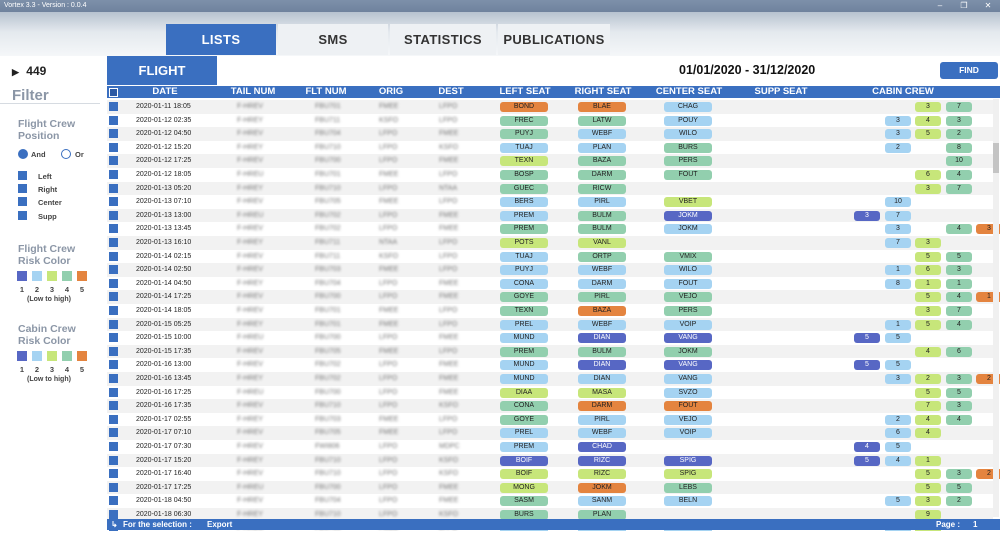  I want to click on center-seat-badge: VANG, so click(688, 338).